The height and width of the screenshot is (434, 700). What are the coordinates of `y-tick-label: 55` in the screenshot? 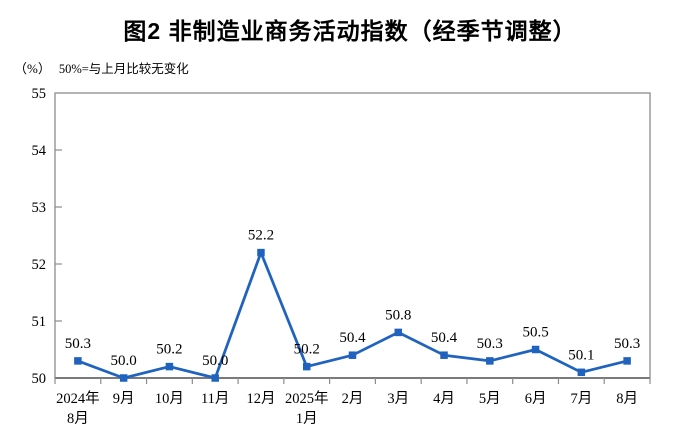 It's located at (39, 94).